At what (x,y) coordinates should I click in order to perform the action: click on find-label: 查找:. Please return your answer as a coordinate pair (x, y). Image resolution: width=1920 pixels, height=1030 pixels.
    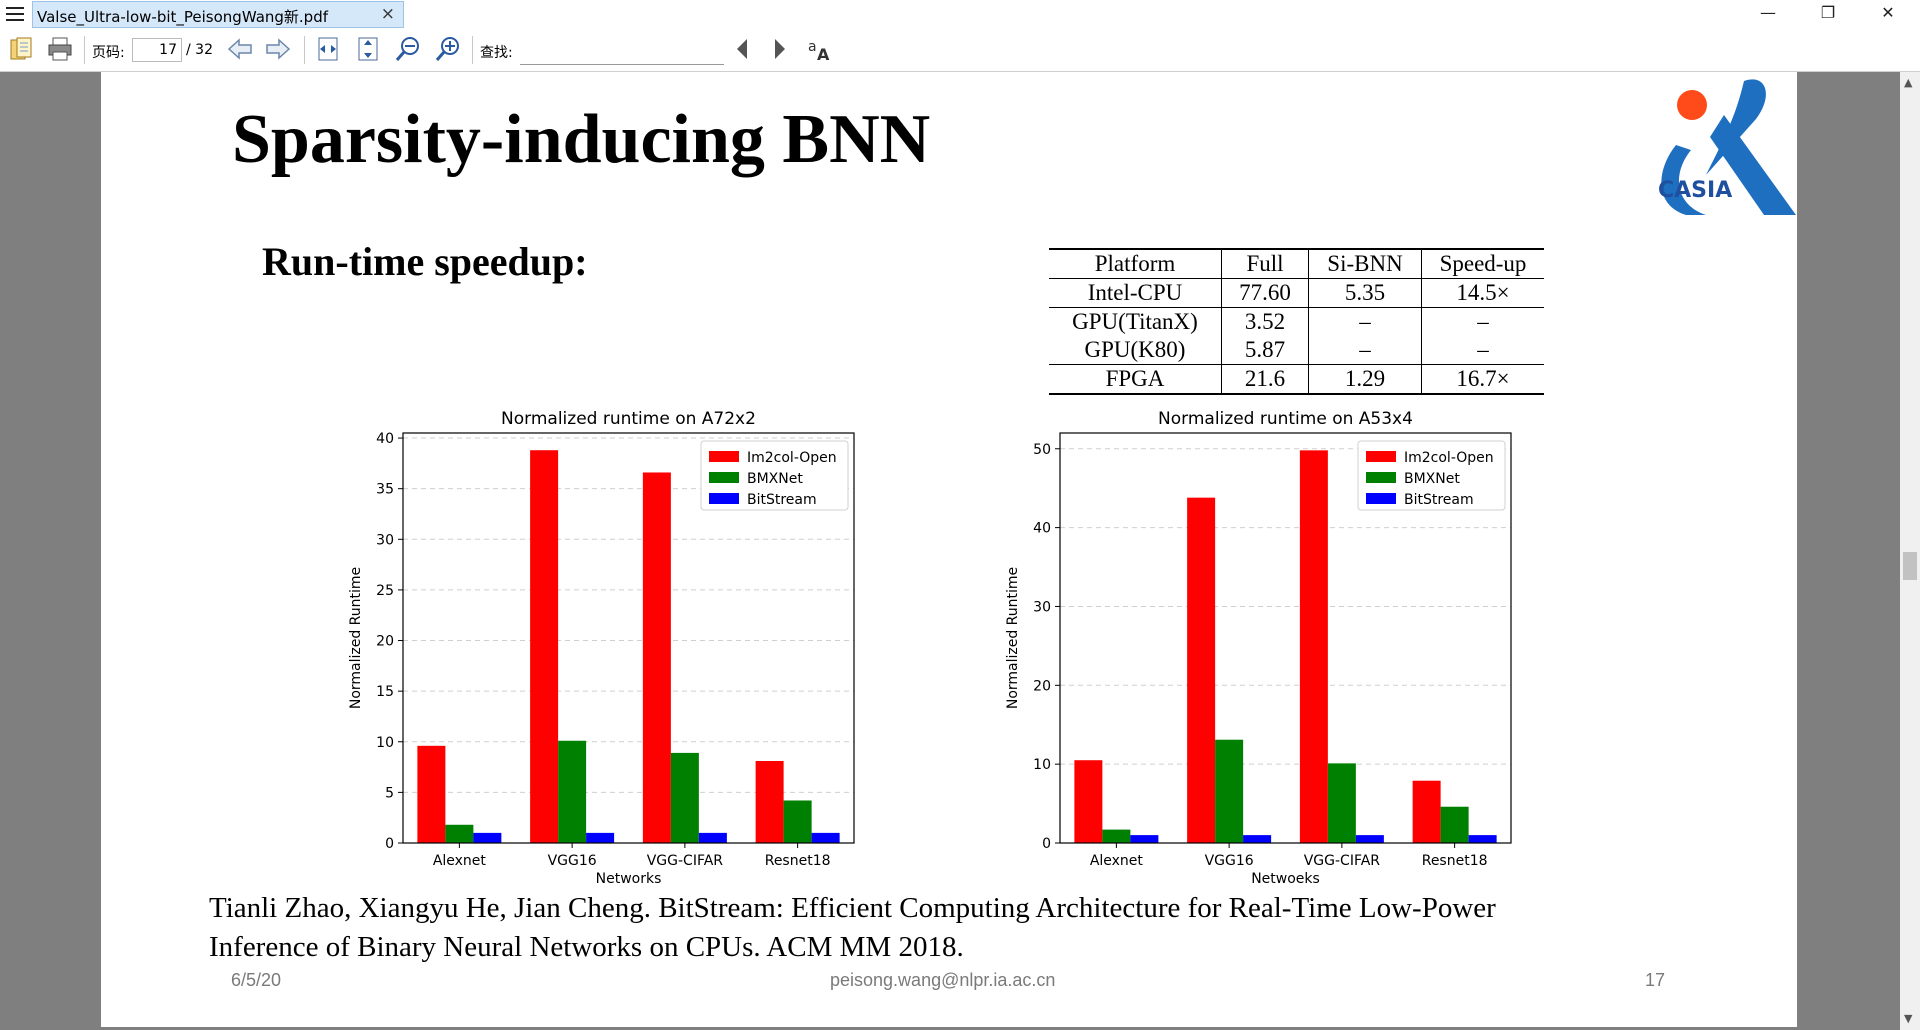
    Looking at the image, I should click on (496, 53).